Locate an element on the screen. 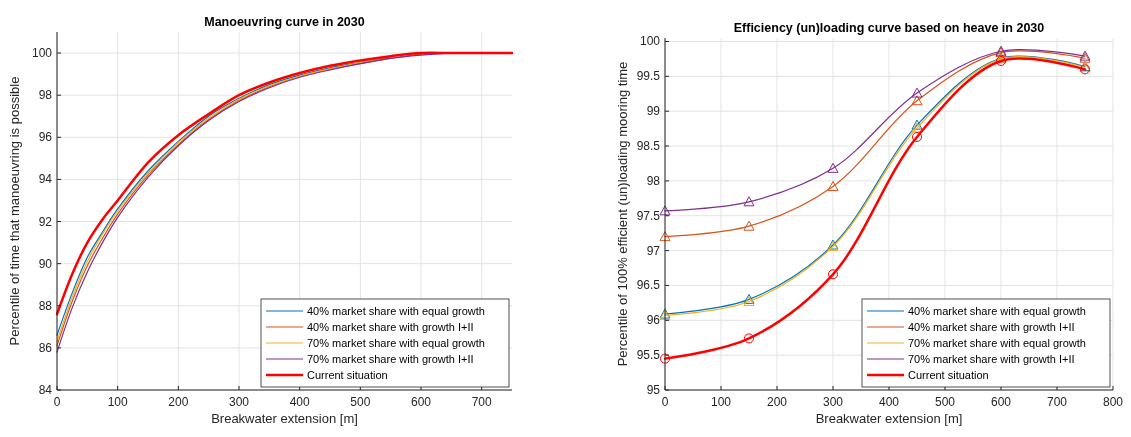  y-tick-label: 98.5 is located at coordinates (648, 146).